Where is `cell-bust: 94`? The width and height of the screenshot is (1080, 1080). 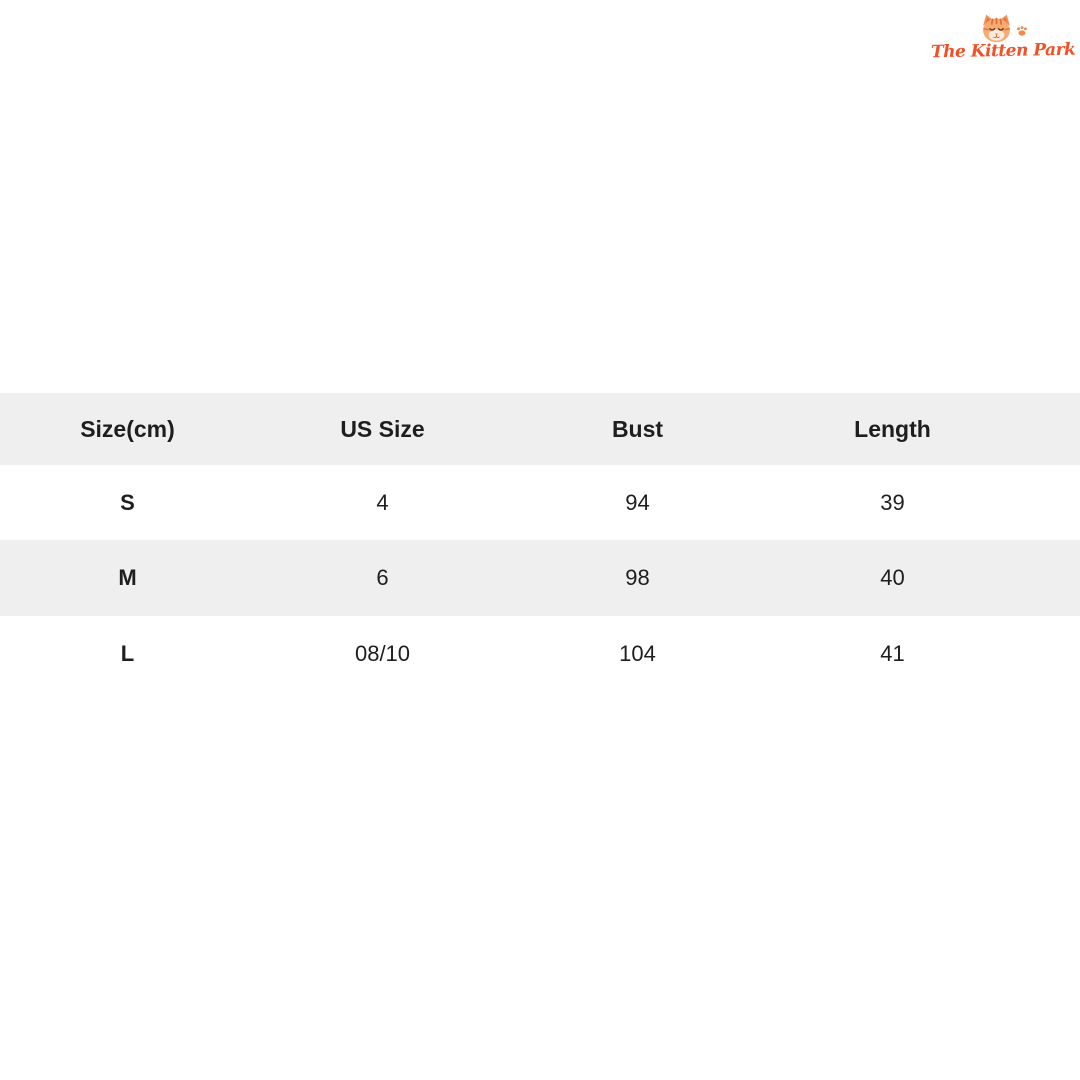 cell-bust: 94 is located at coordinates (637, 502).